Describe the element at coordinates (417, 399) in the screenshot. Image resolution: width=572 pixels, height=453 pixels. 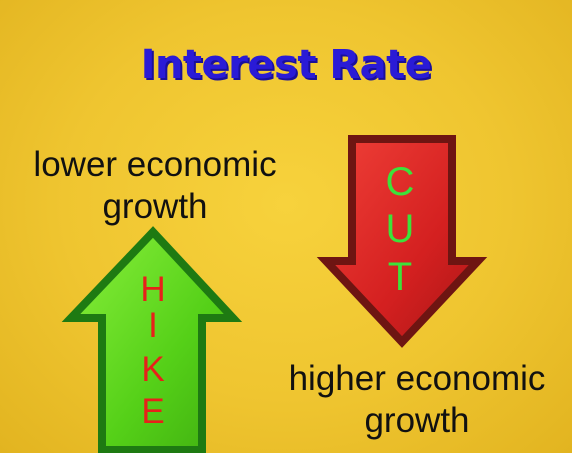
I see `cut-caption: higher economic growth` at that location.